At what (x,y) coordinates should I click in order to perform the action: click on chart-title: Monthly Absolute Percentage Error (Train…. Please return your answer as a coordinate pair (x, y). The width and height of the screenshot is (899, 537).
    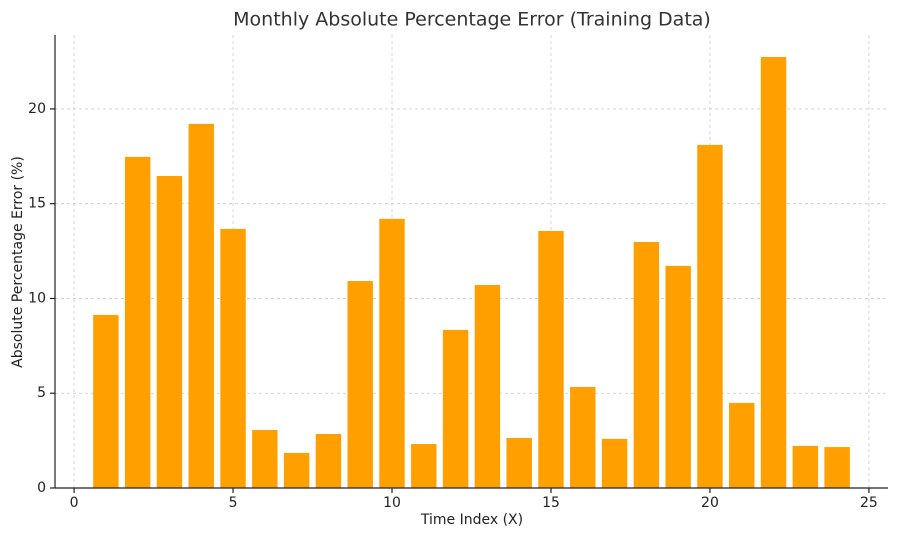
    Looking at the image, I should click on (472, 20).